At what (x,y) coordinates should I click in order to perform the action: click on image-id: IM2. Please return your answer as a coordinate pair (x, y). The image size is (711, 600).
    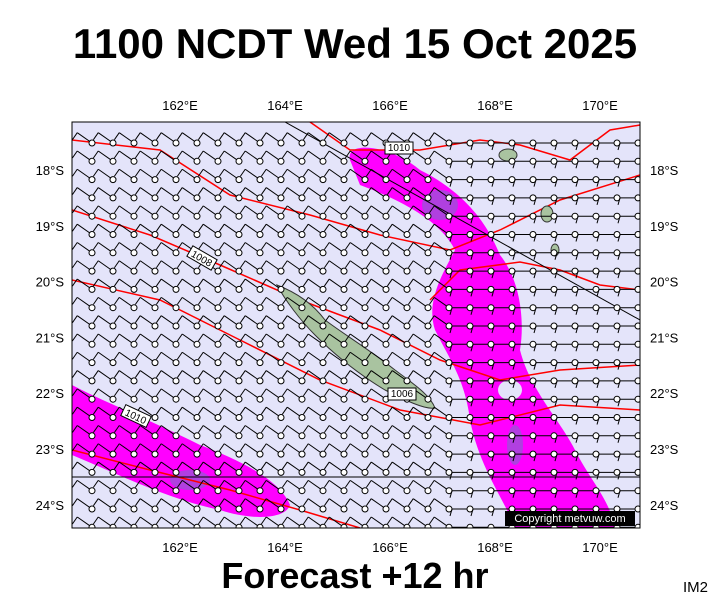
    Looking at the image, I should click on (695, 587).